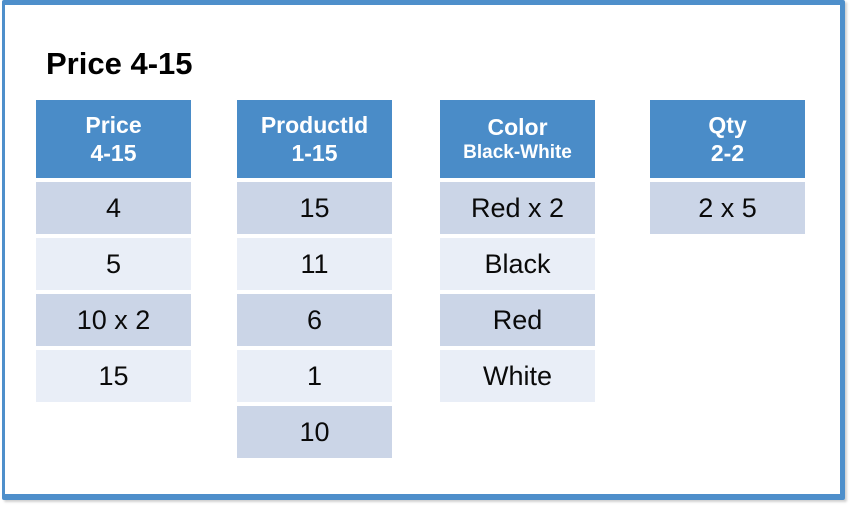 The width and height of the screenshot is (850, 508). I want to click on facet-range: Black-White, so click(517, 153).